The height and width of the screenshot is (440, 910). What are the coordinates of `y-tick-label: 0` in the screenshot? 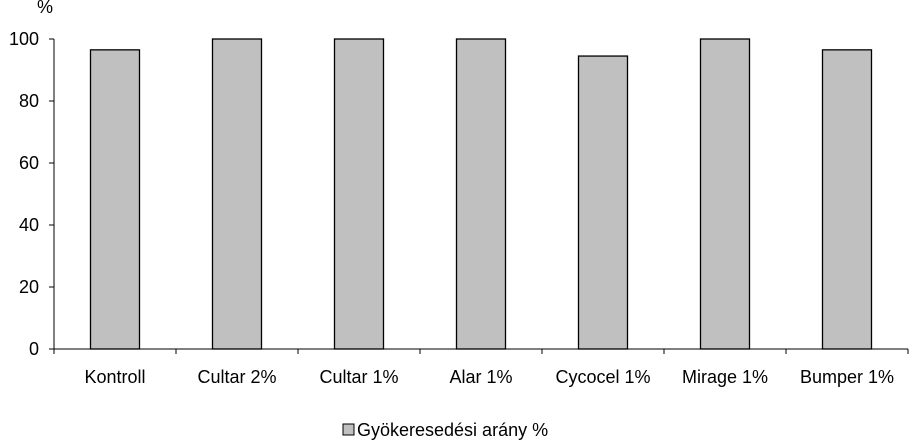 It's located at (34, 349).